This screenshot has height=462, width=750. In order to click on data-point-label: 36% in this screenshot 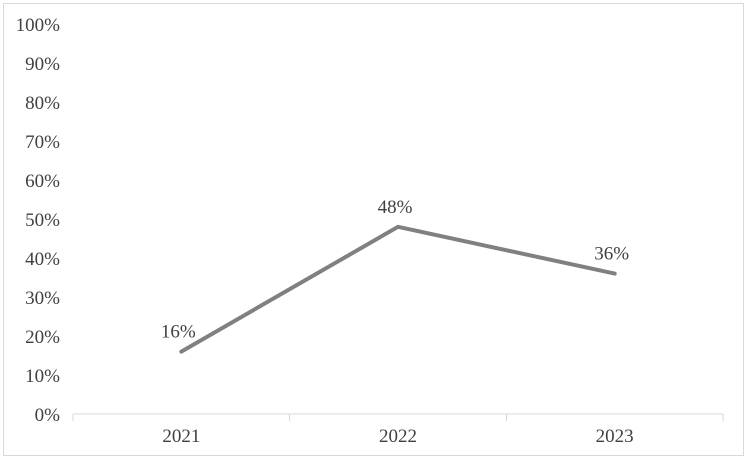, I will do `click(611, 254)`.